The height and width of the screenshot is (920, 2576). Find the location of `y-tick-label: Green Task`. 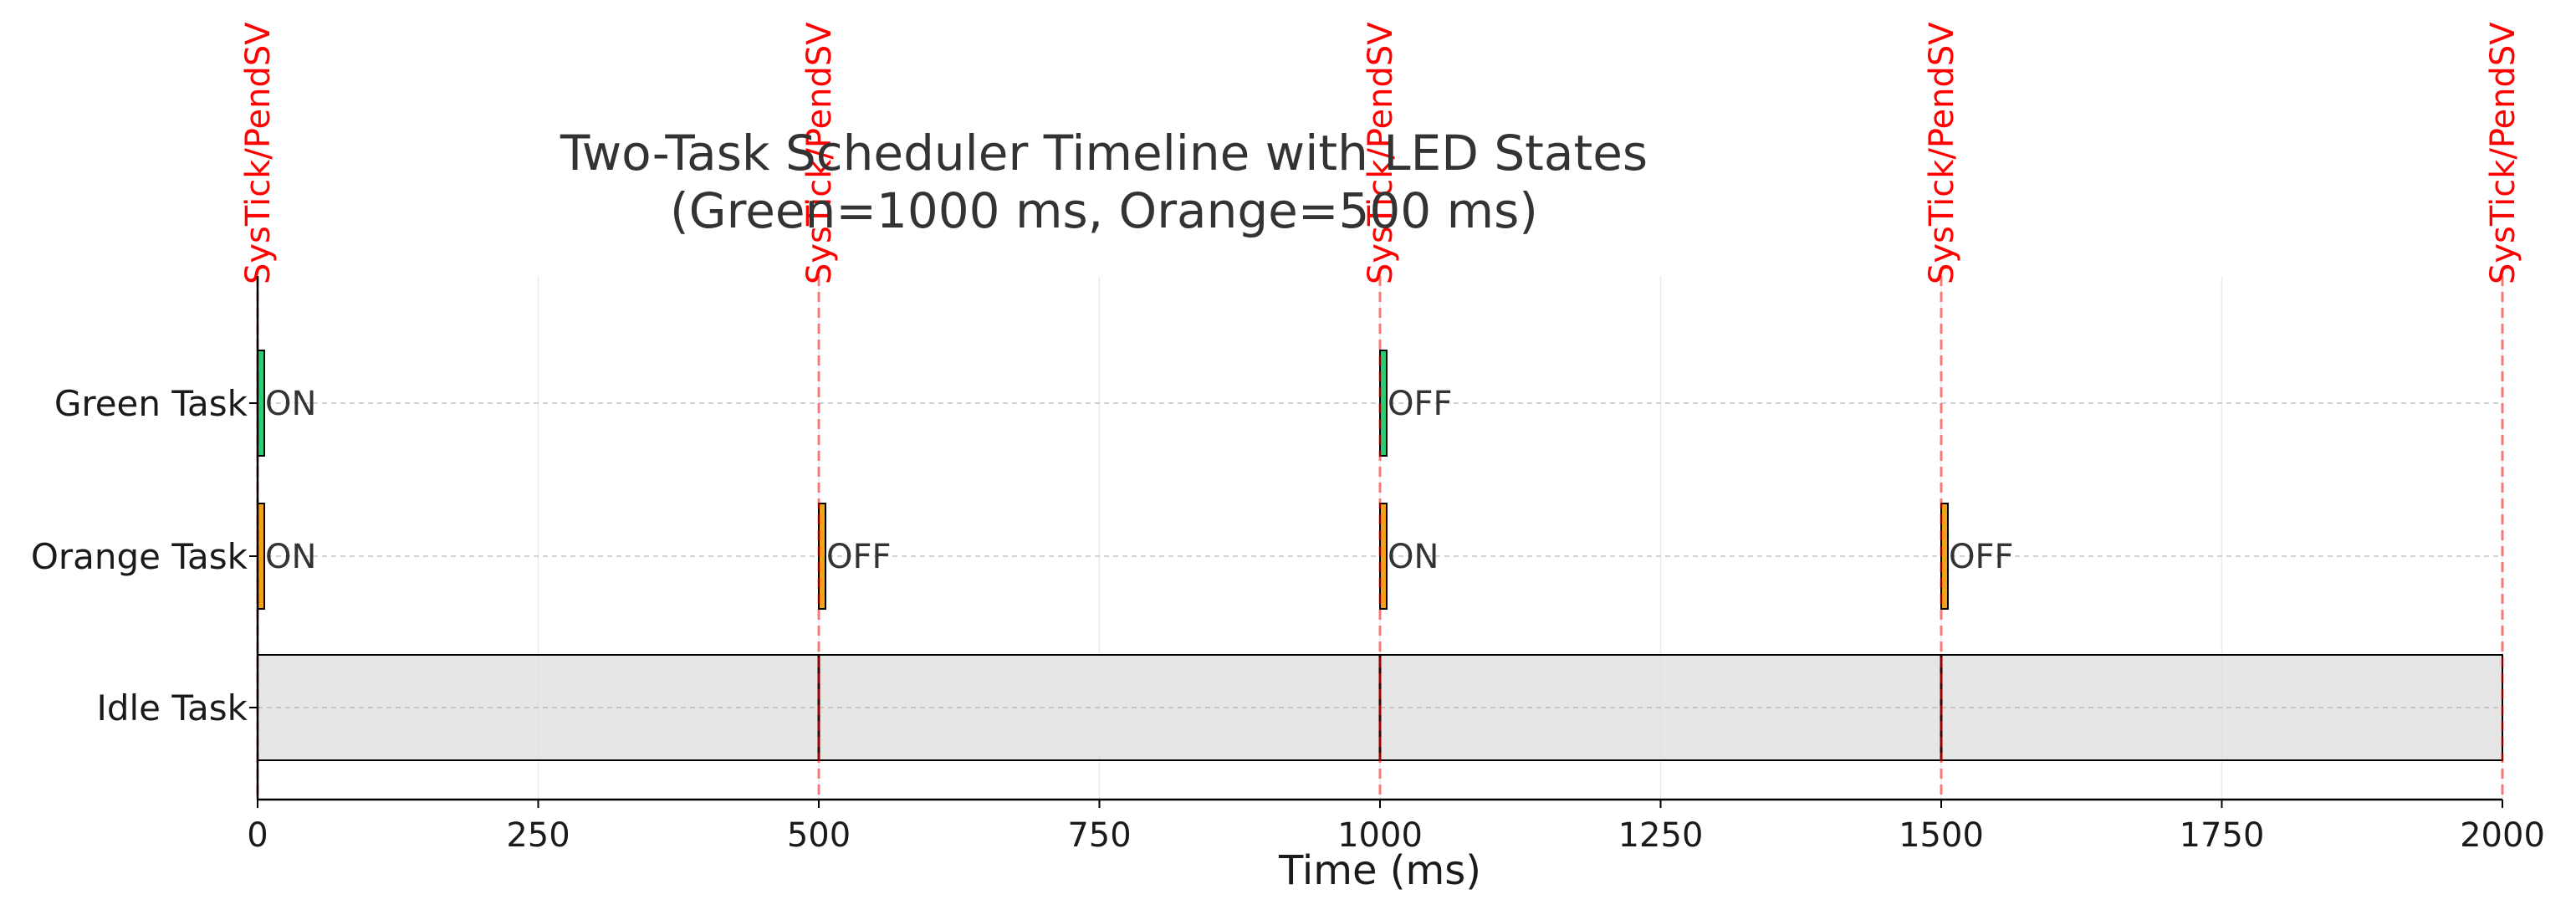

y-tick-label: Green Task is located at coordinates (151, 403).